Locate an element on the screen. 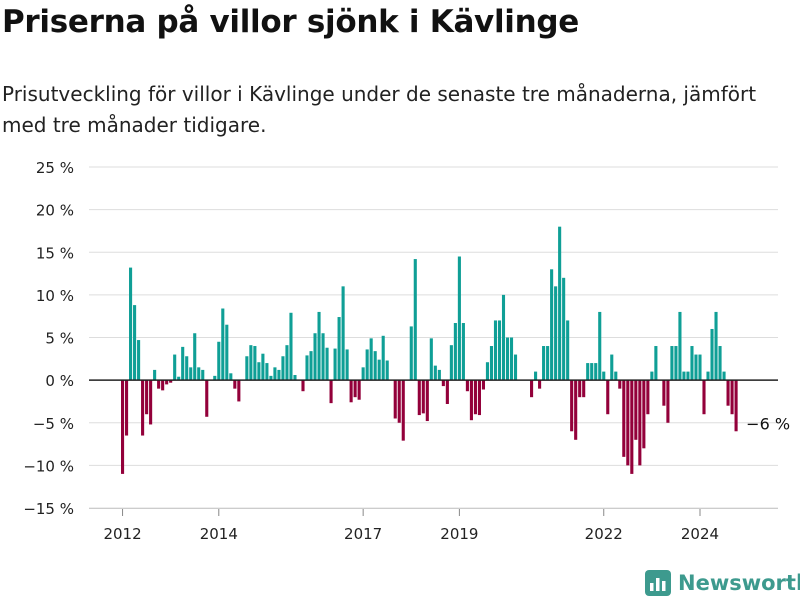 The image size is (800, 600). x-tick-label: 2017 is located at coordinates (363, 534).